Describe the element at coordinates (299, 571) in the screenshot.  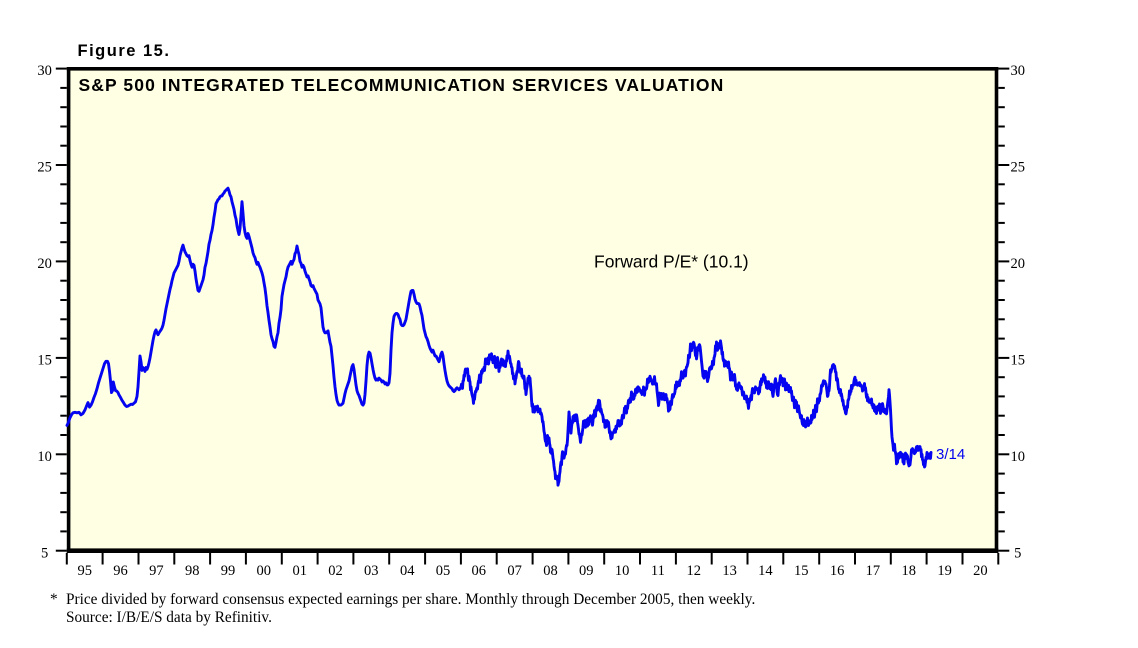
I see `svg-text: 01` at that location.